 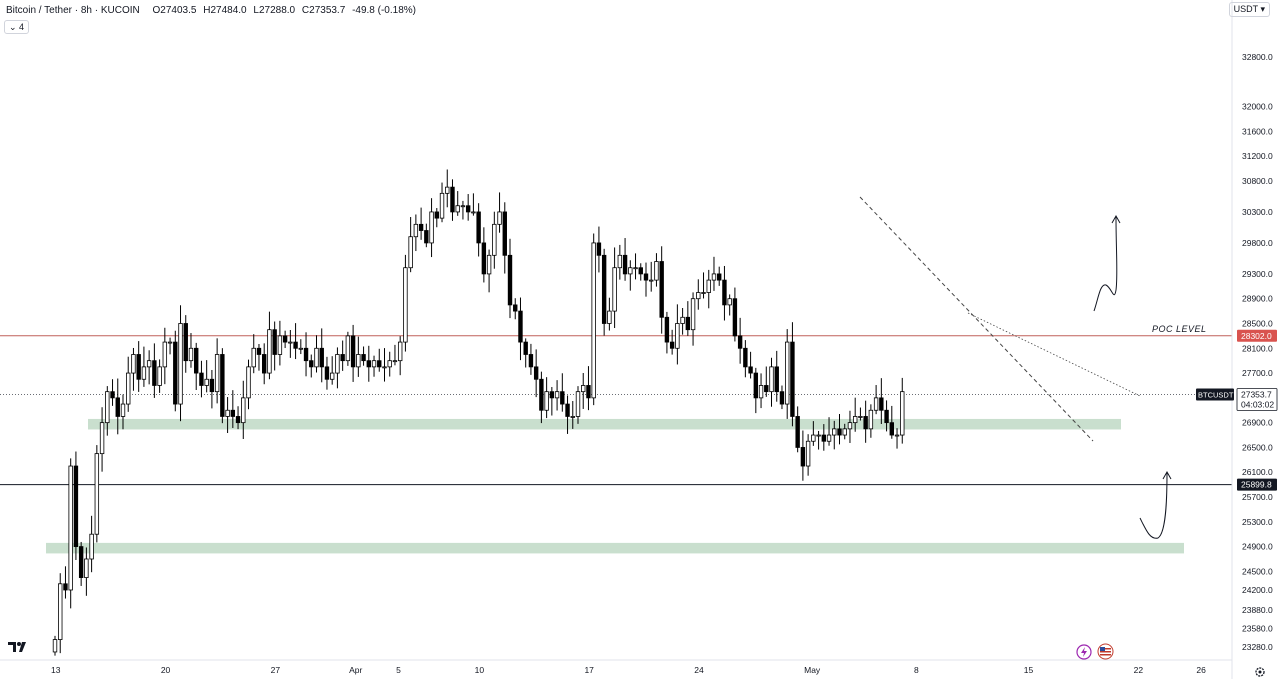 I want to click on price-tick-label: 25700.0, so click(x=1257, y=497).